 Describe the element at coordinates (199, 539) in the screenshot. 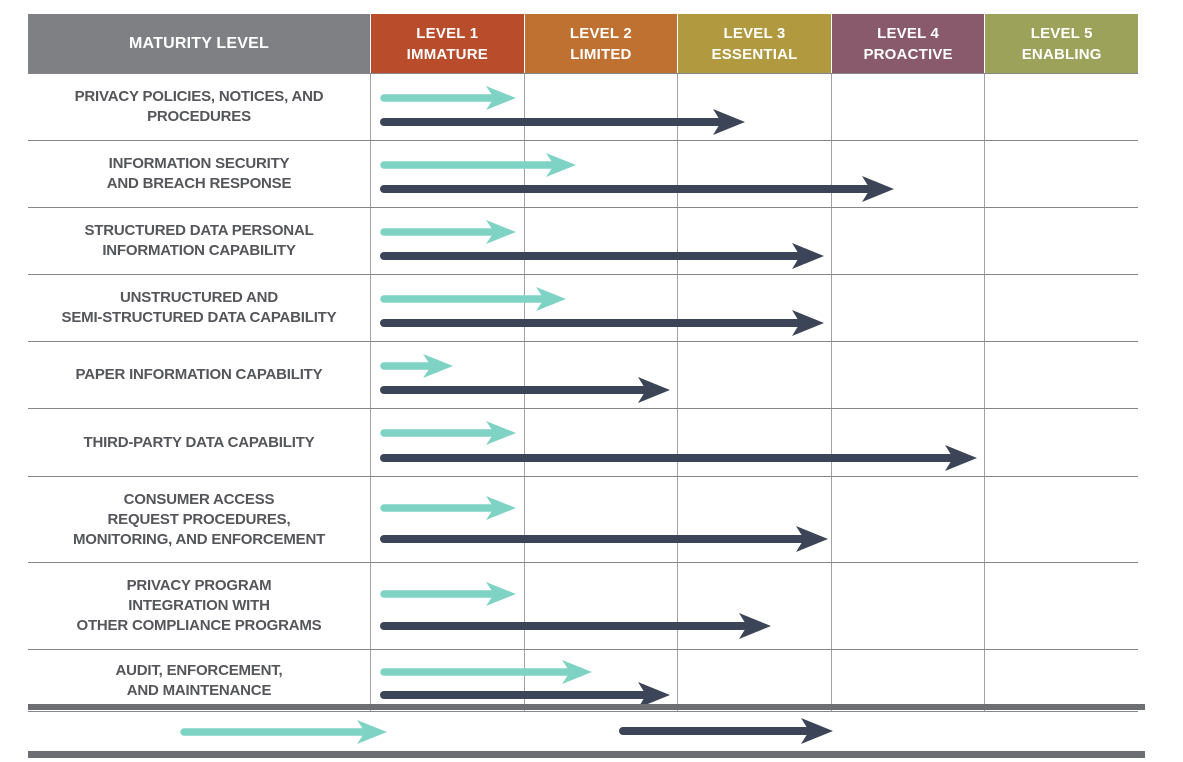

I see `row-label-line: MONITORING, AND ENFORCEMENT` at that location.